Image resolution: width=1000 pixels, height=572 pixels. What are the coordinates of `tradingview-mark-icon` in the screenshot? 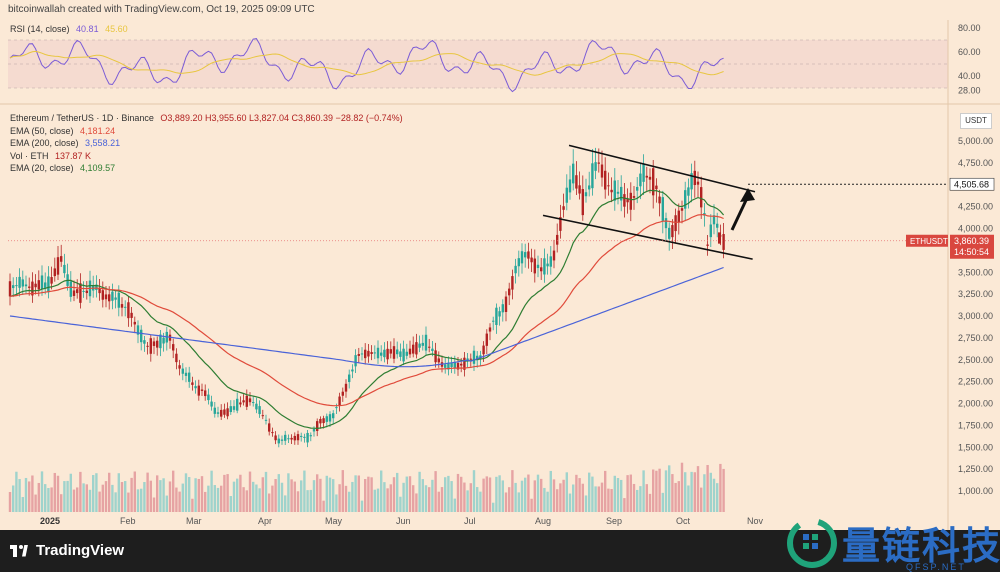 It's located at (20, 550).